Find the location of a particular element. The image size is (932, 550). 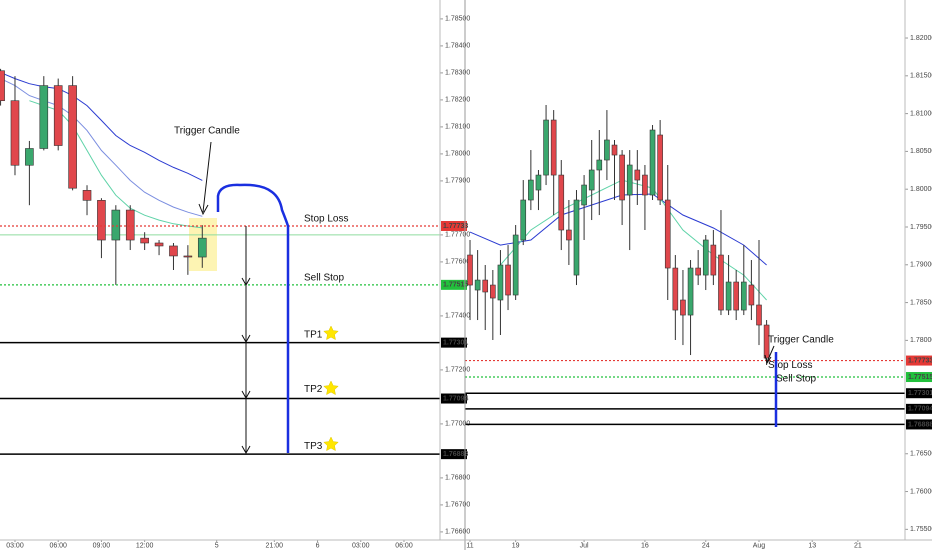

x-tick-label: 6 is located at coordinates (318, 545).